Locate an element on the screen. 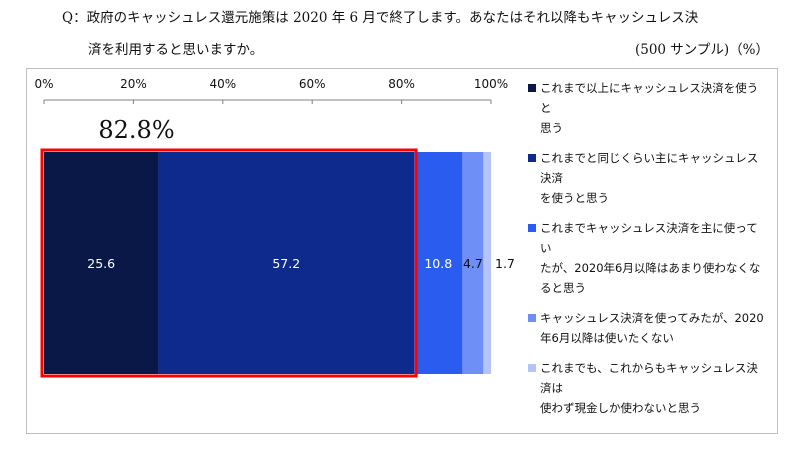 This screenshot has height=455, width=797. x-tick-label: 100% is located at coordinates (491, 84).